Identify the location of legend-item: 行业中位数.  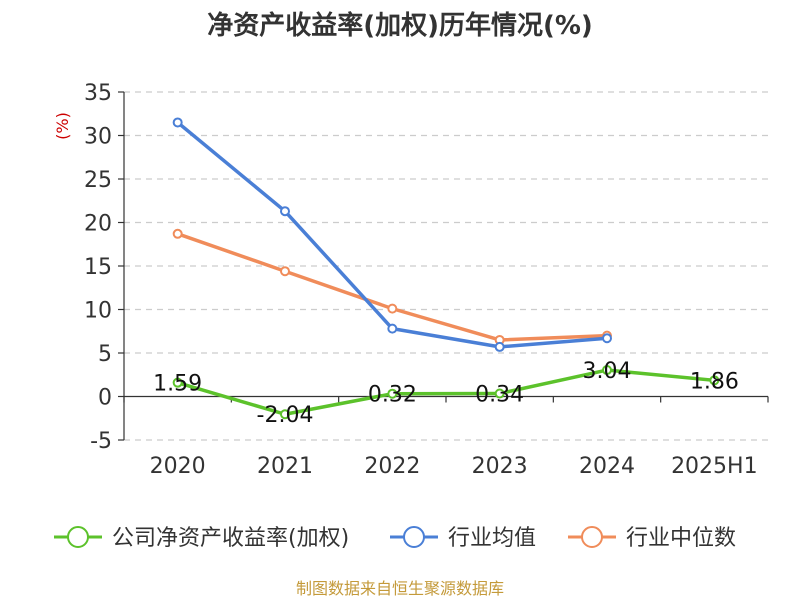
(652, 538).